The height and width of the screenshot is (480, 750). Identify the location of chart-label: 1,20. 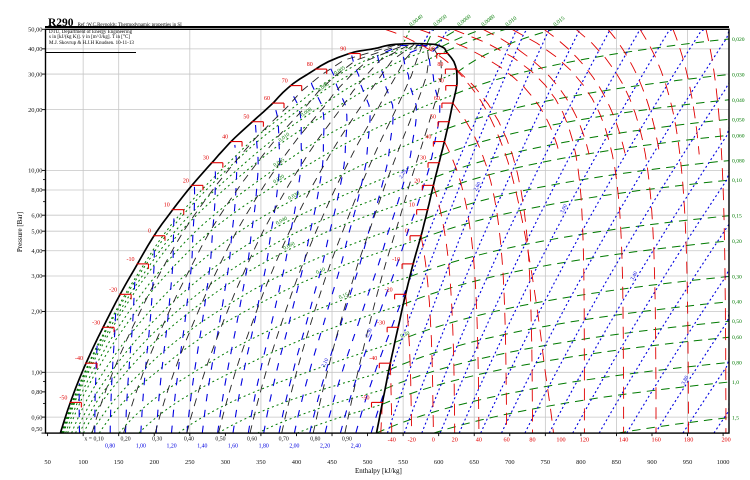
(172, 447).